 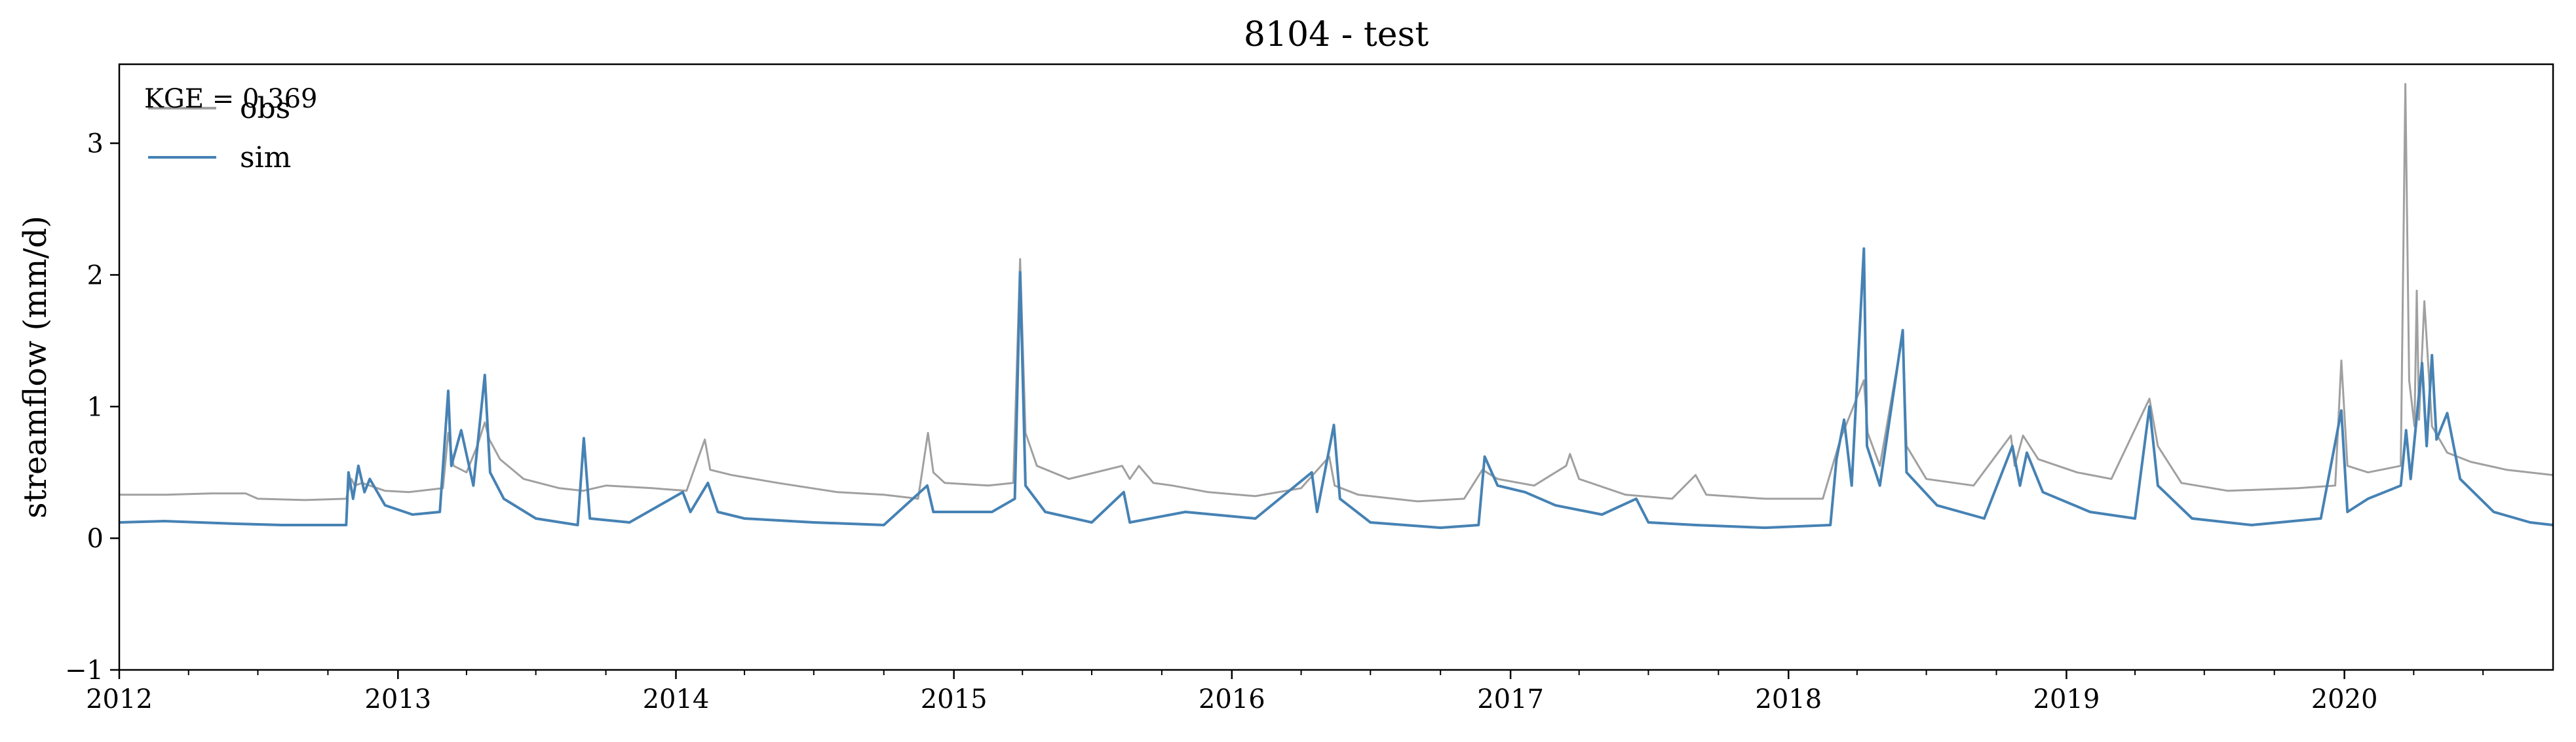 What do you see at coordinates (95, 275) in the screenshot?
I see `y-tick-label: 2` at bounding box center [95, 275].